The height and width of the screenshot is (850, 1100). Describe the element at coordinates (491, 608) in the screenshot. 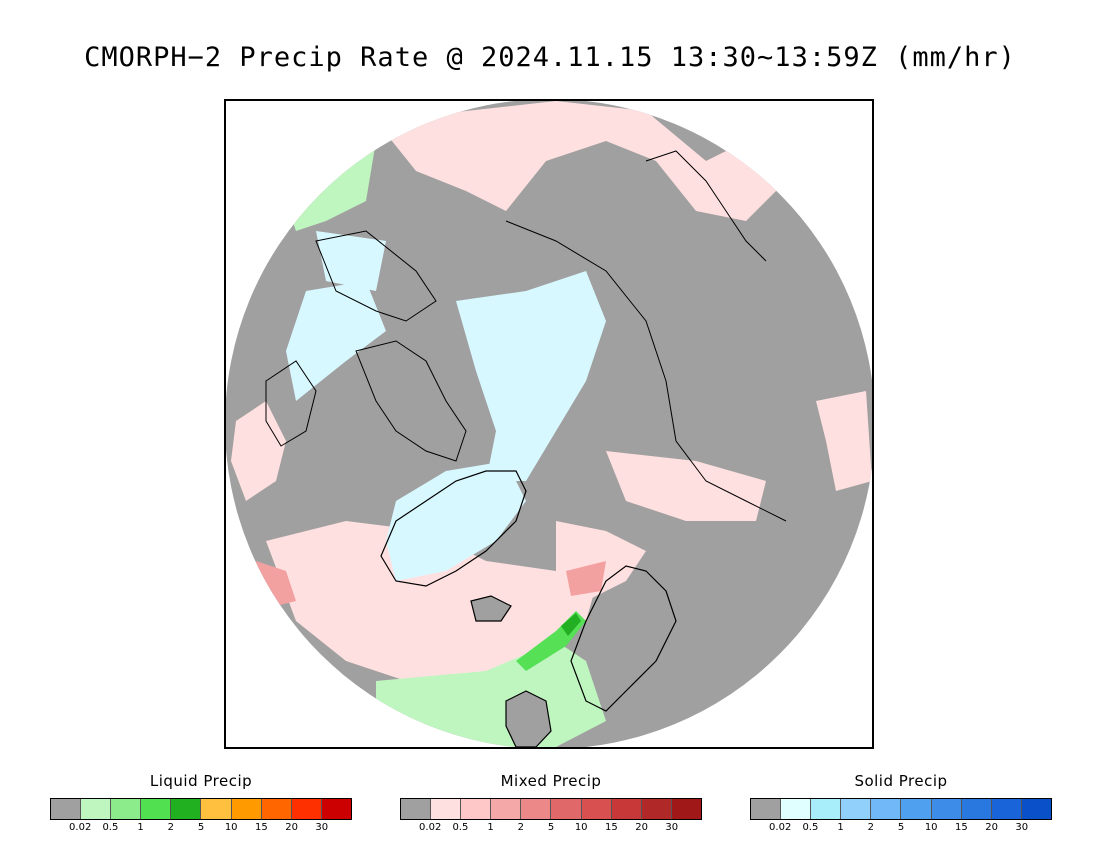

I see `iceland-coastline` at that location.